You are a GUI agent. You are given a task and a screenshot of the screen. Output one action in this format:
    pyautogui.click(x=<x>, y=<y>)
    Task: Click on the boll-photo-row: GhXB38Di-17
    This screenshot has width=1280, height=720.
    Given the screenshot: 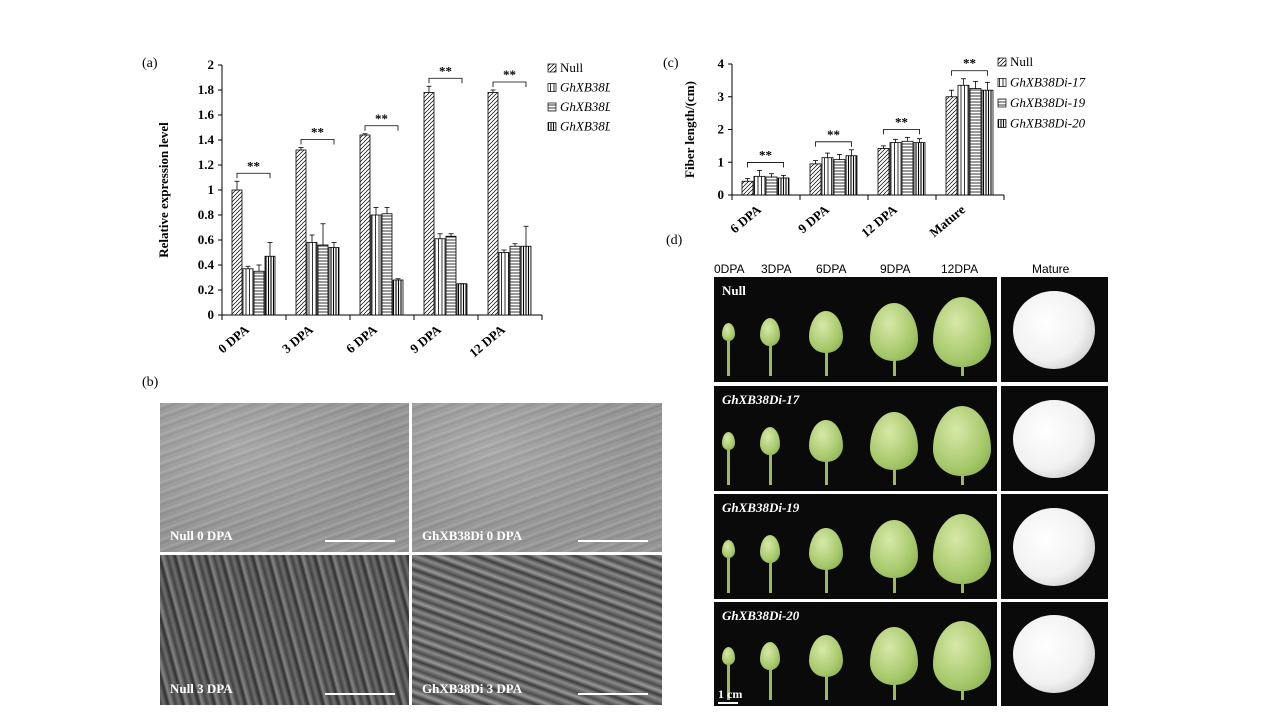 What is the action you would take?
    pyautogui.click(x=855, y=438)
    